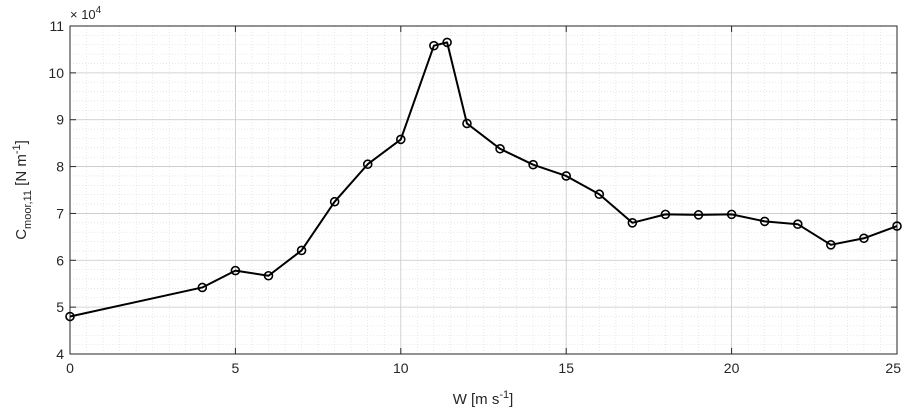 This screenshot has width=907, height=414. I want to click on y-multiplier: × 10⁴, so click(86, 13).